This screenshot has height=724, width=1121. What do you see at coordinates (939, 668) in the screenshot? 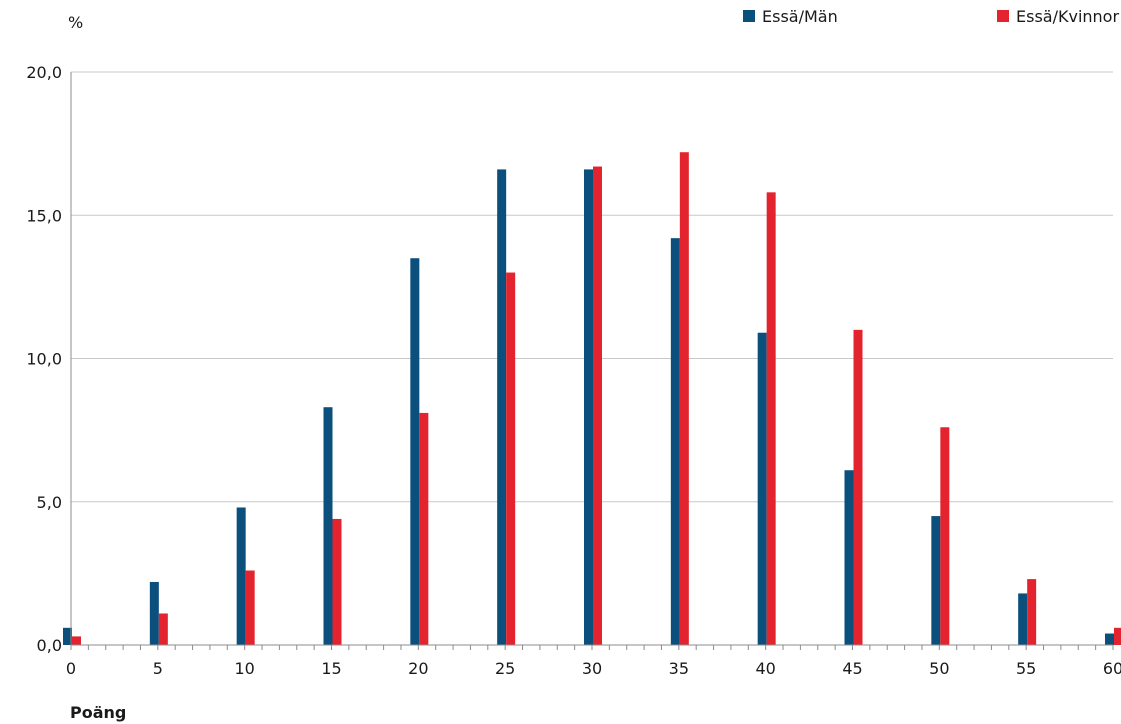
I see `x-tick-label: 50` at bounding box center [939, 668].